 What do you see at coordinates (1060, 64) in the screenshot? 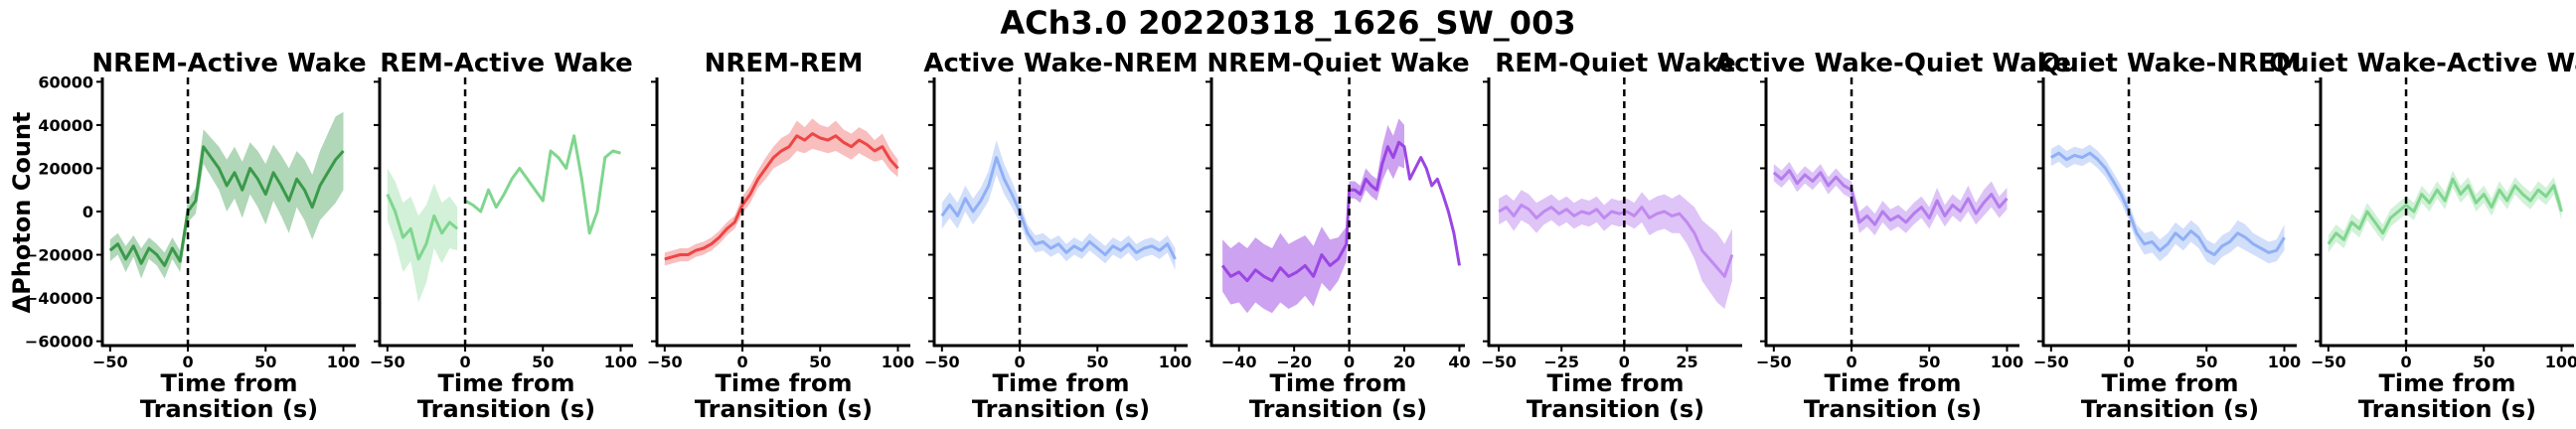
I see `panel-title: Active Wake-NREM` at bounding box center [1060, 64].